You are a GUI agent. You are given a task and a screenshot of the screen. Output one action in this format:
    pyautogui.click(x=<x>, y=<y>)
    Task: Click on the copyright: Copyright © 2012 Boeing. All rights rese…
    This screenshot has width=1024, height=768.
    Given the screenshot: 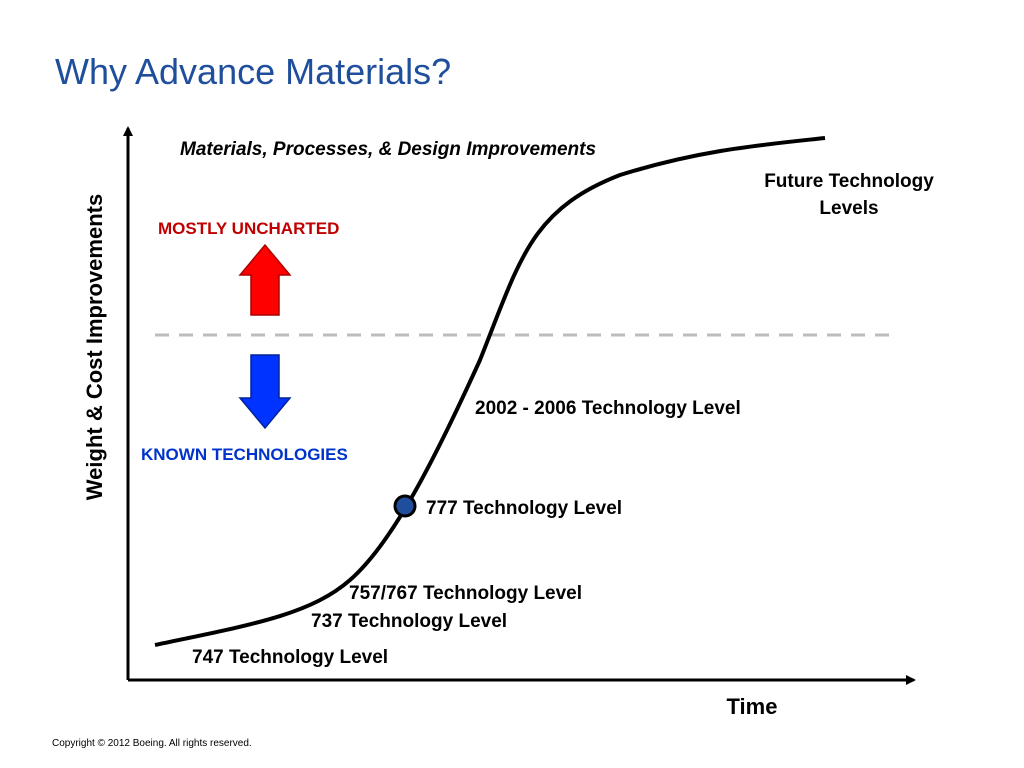 What is the action you would take?
    pyautogui.click(x=152, y=743)
    